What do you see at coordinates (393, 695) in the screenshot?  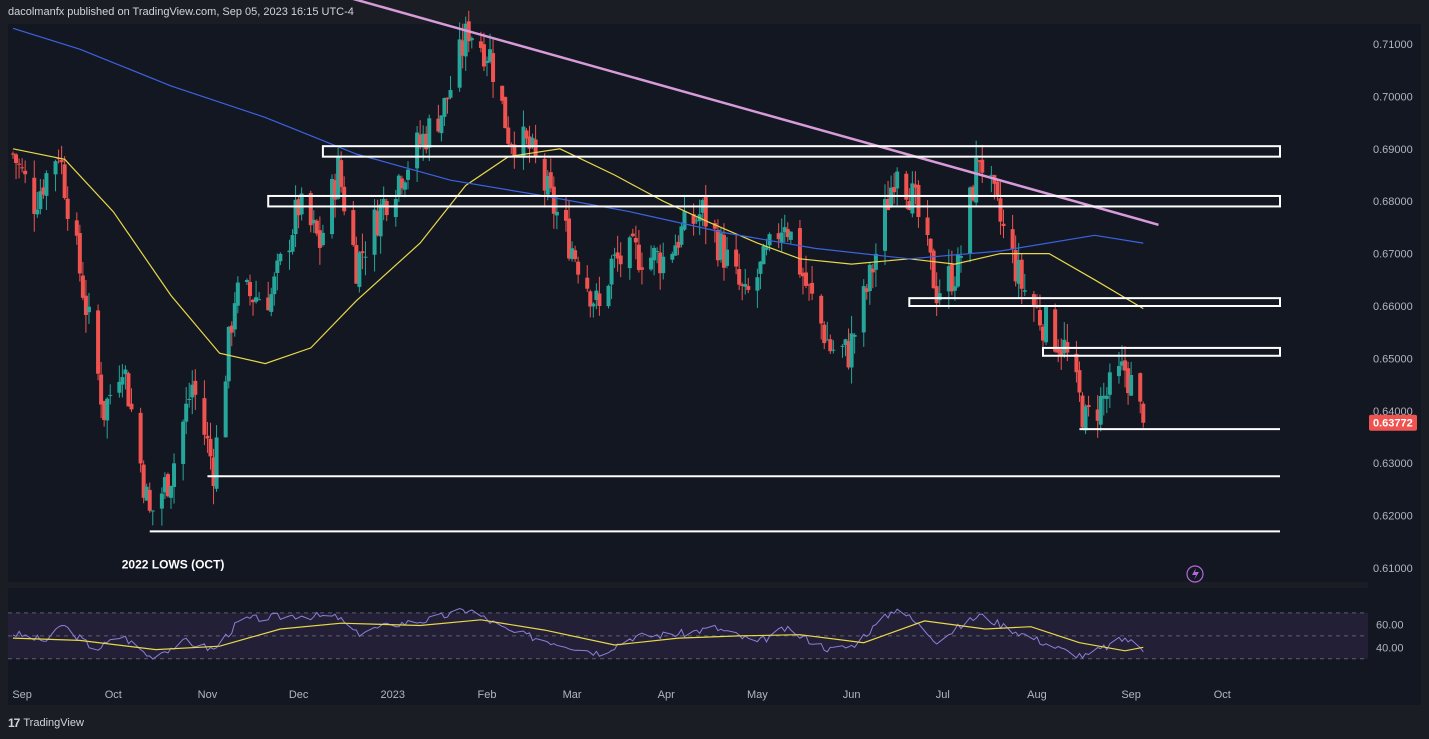 I see `time-tick-label: 2023` at bounding box center [393, 695].